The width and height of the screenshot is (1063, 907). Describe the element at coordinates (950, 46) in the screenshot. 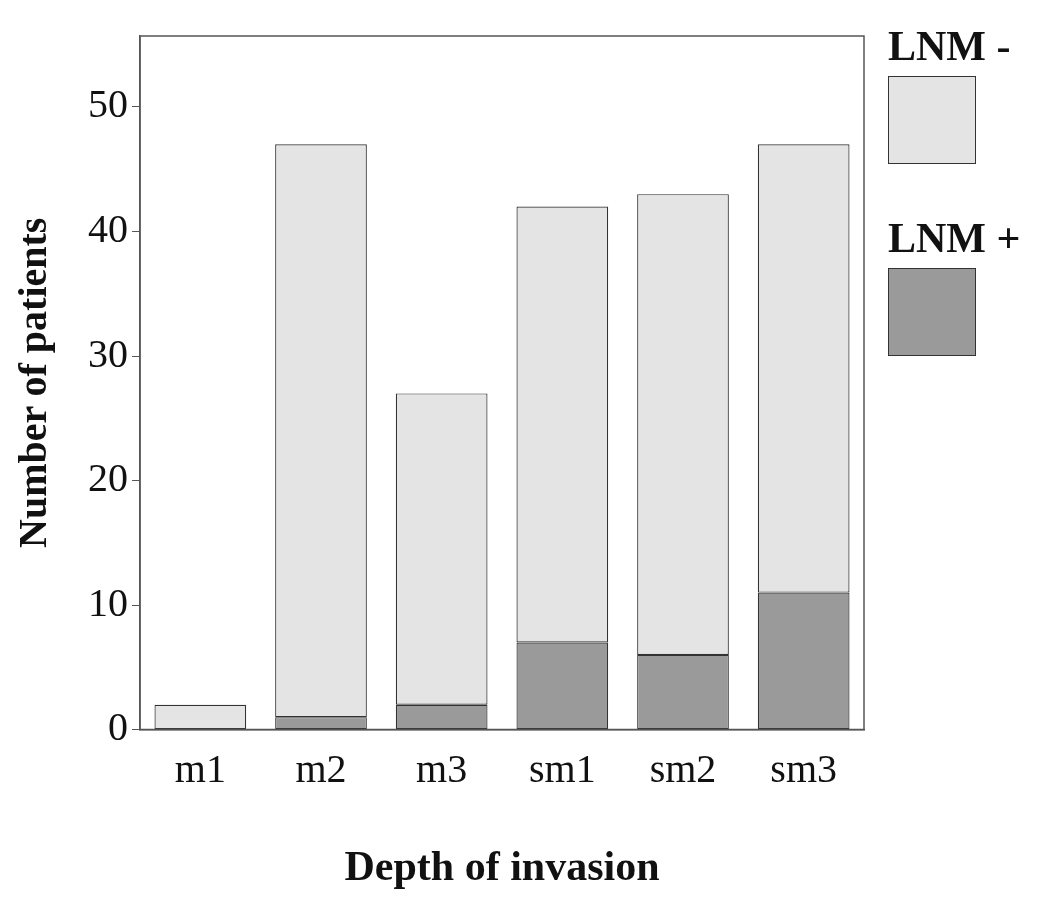

I see `text: LNM -` at that location.